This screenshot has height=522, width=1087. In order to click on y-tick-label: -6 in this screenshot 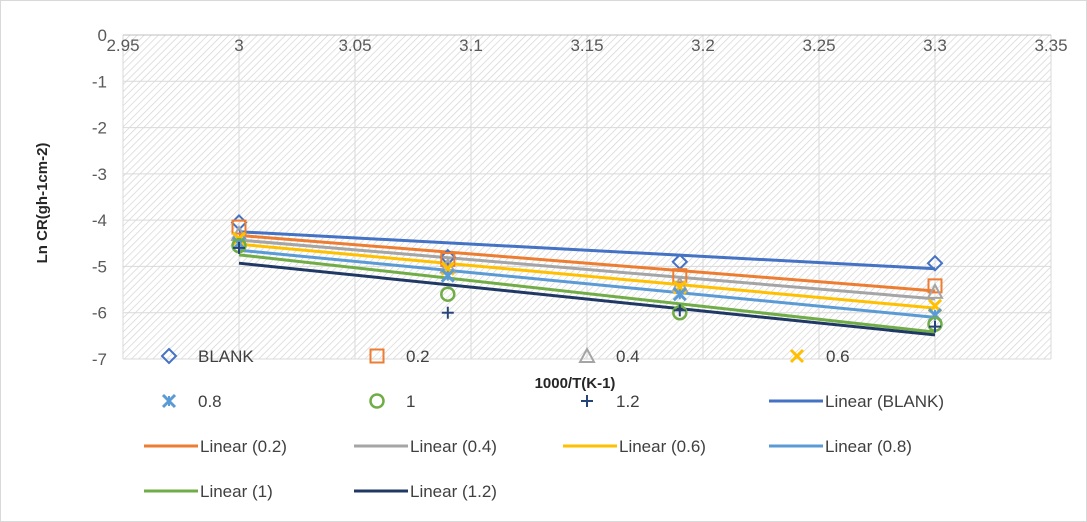, I will do `click(99, 313)`.